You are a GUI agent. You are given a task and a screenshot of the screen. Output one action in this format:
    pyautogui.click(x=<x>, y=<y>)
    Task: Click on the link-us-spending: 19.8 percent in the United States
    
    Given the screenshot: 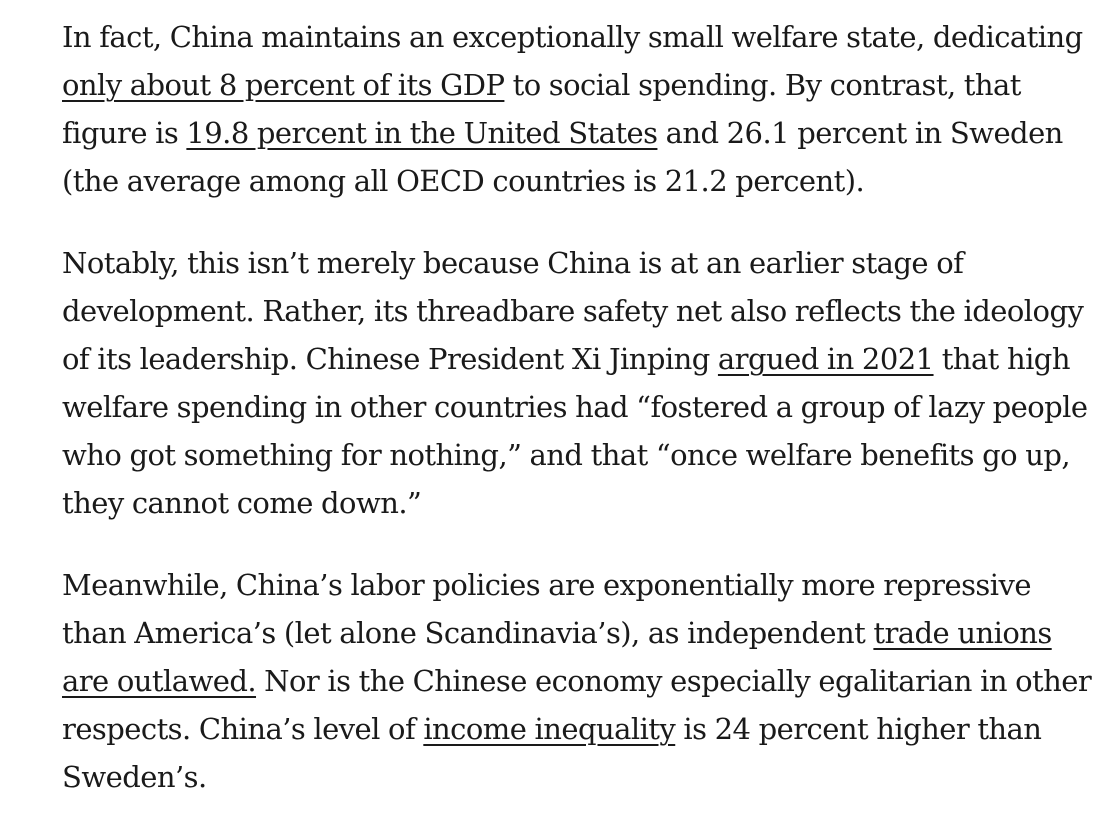 What is the action you would take?
    pyautogui.click(x=422, y=133)
    